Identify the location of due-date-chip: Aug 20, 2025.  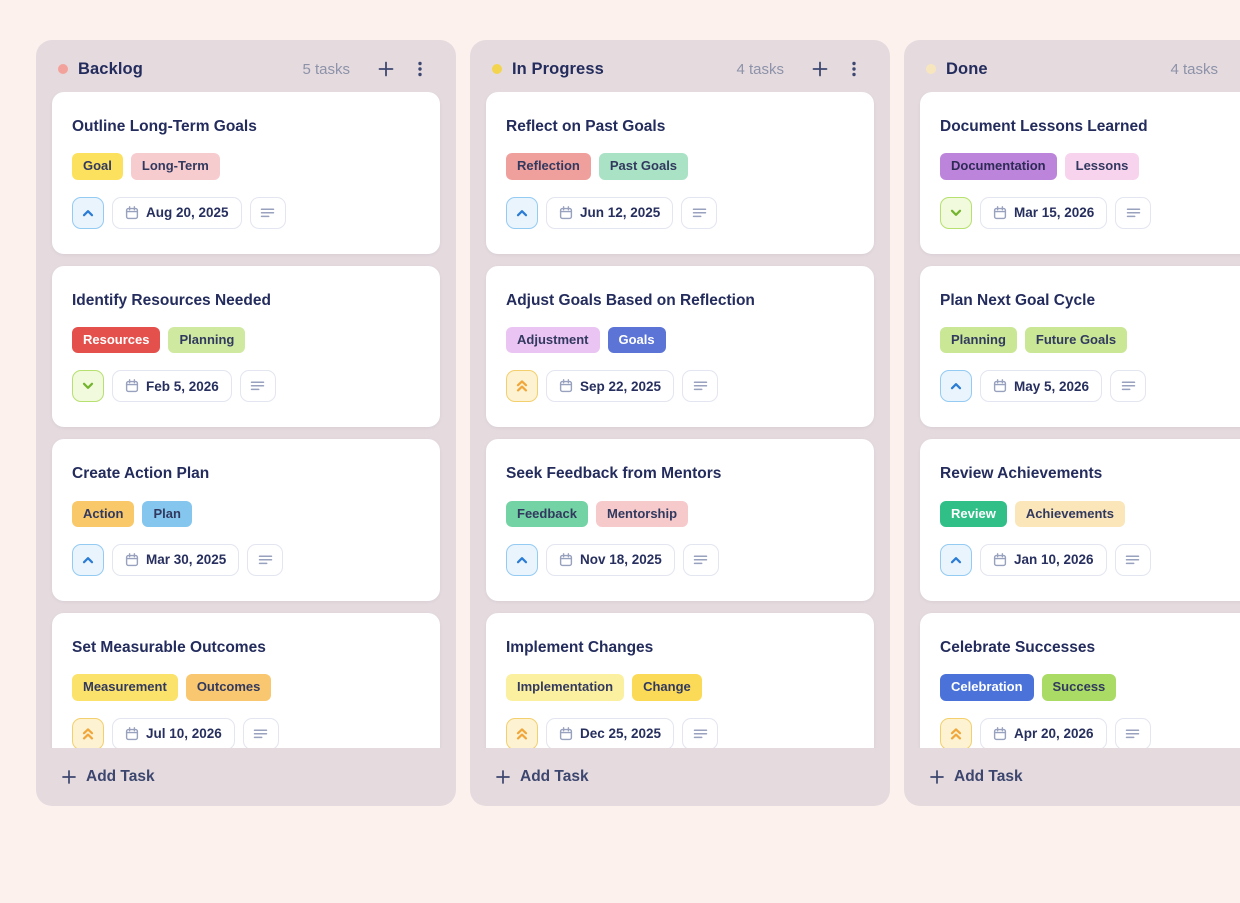
(177, 212).